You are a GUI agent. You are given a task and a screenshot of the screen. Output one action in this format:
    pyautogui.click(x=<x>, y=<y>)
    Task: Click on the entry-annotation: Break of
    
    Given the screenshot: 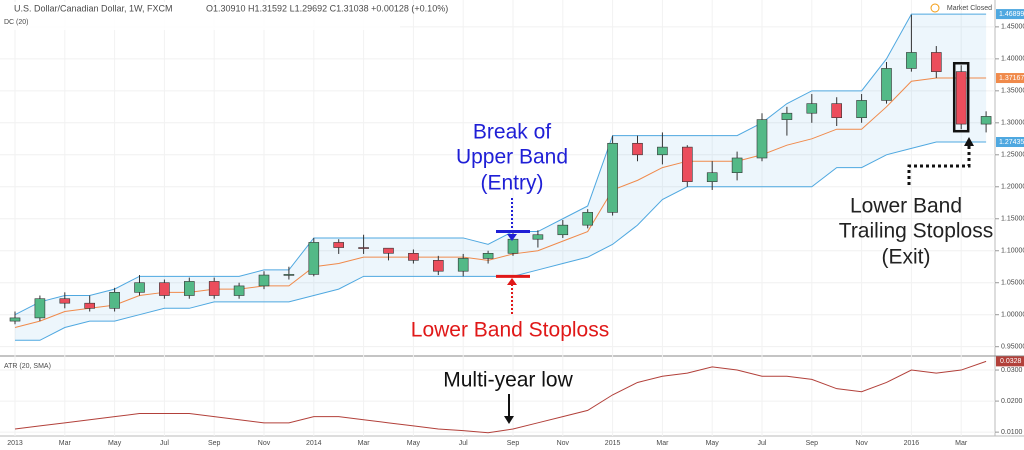 What is the action you would take?
    pyautogui.click(x=512, y=132)
    